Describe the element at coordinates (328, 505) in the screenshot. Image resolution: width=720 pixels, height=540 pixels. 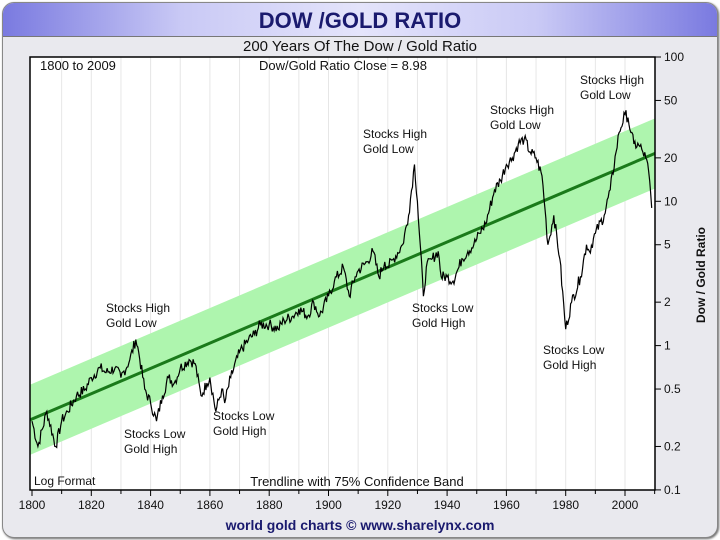
I see `x-tick-label: 1900` at that location.